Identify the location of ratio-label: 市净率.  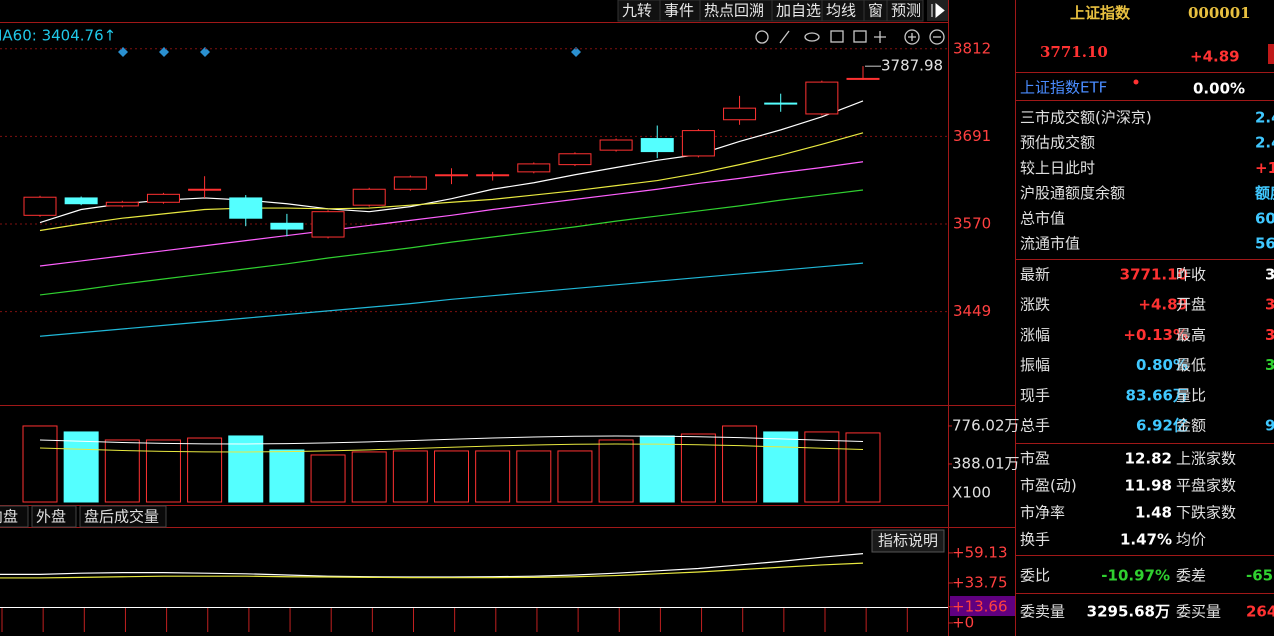
(1042, 513).